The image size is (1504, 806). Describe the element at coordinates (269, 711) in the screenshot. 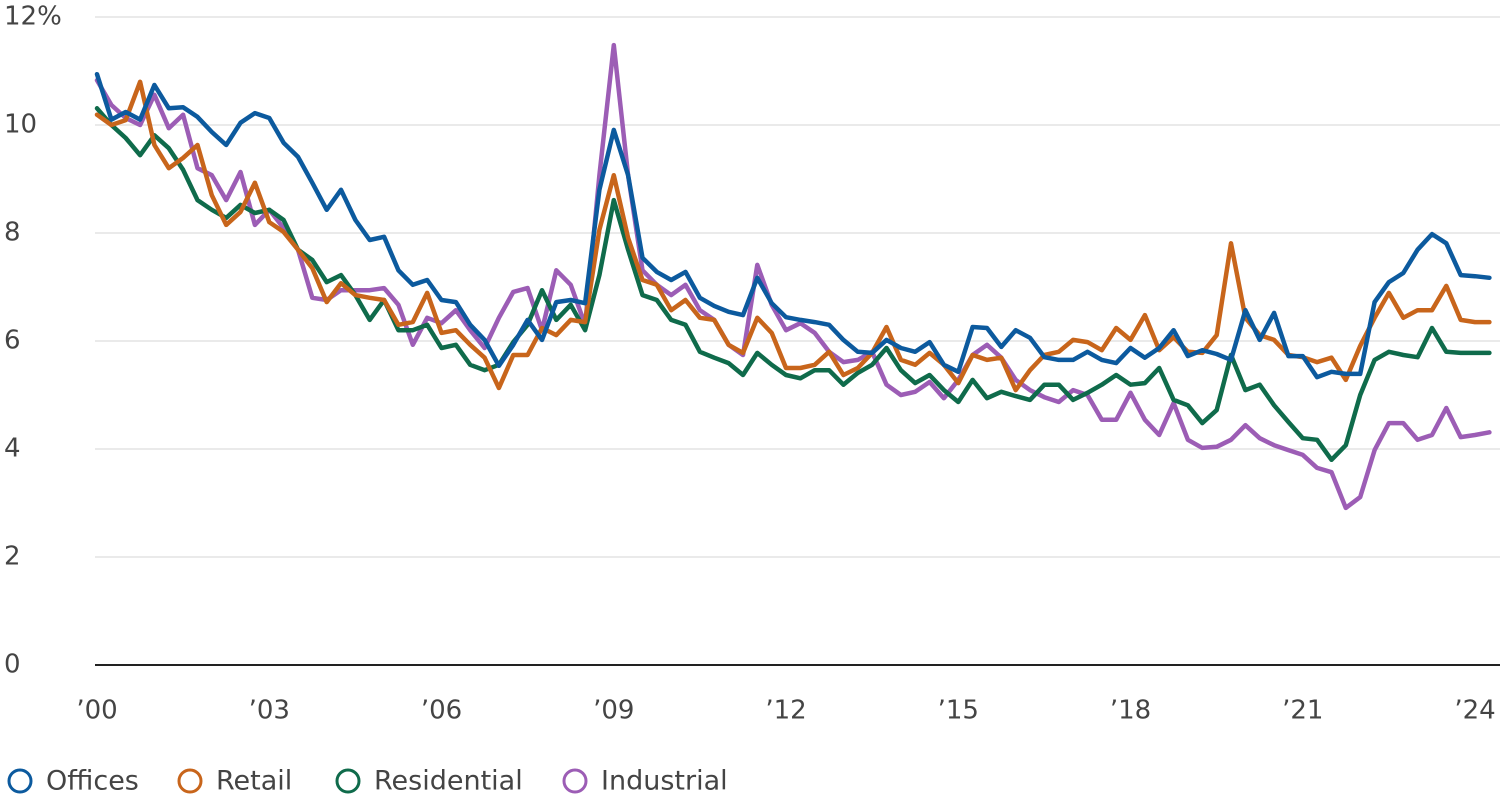

I see `x-tick-label: ’03` at that location.